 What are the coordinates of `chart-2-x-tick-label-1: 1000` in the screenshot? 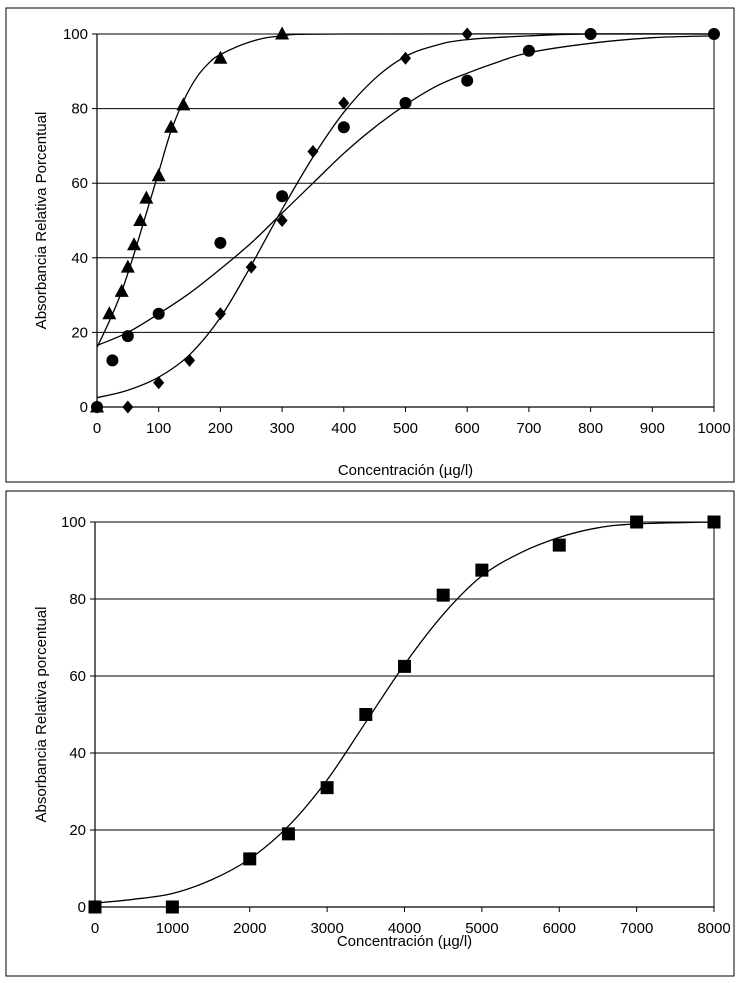 It's located at (172, 928).